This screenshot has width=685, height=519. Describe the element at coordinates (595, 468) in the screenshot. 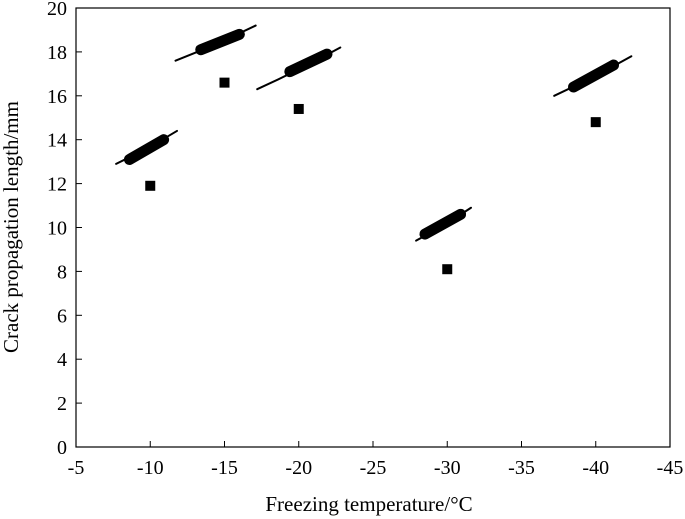

I see `x-tick-label: -40` at that location.